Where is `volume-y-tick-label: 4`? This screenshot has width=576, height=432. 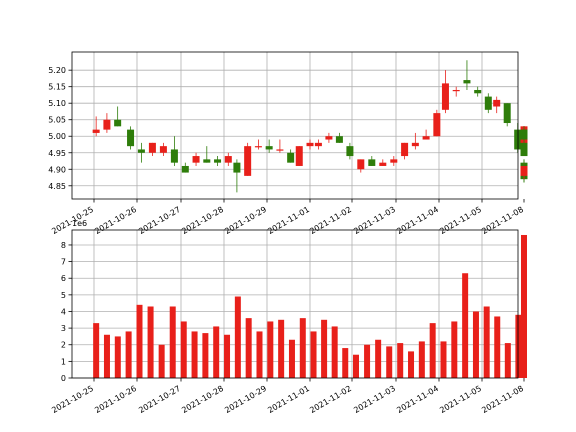 volume-y-tick-label: 4 is located at coordinates (63, 311).